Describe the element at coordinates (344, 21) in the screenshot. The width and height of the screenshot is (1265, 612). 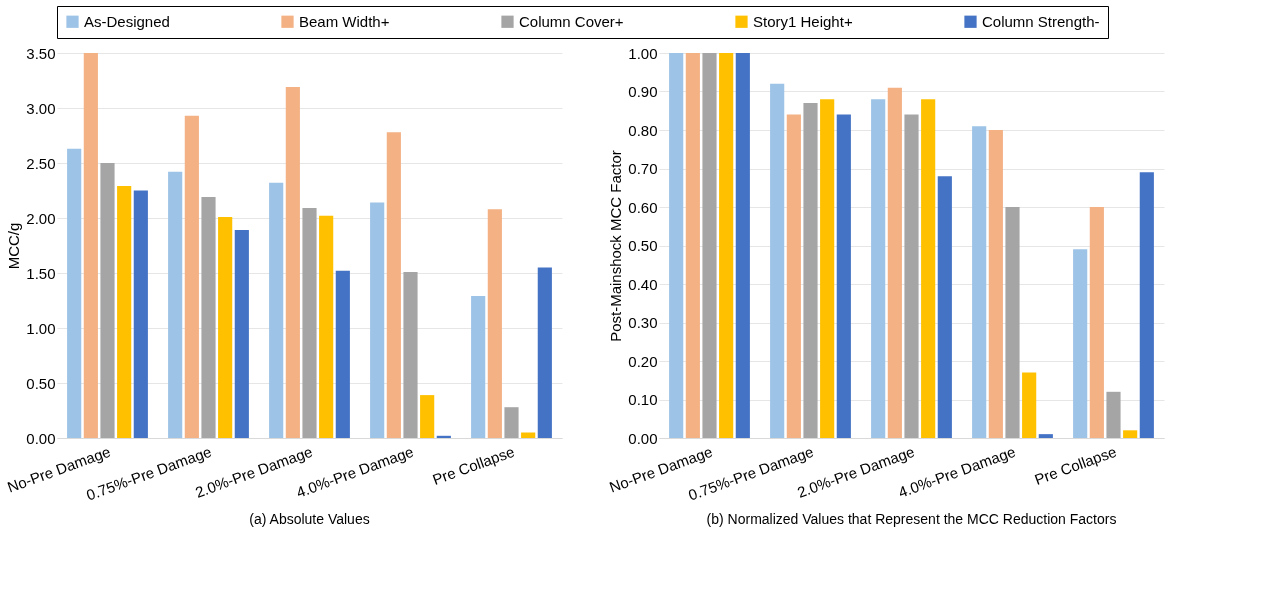
I see `legend-label: Beam Width+` at that location.